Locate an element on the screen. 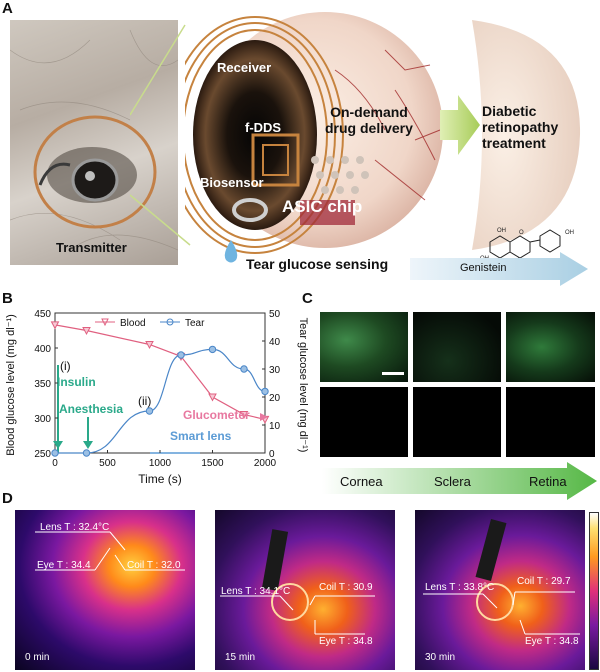 This screenshot has height=672, width=600. panel-letter-c: C is located at coordinates (307, 298).